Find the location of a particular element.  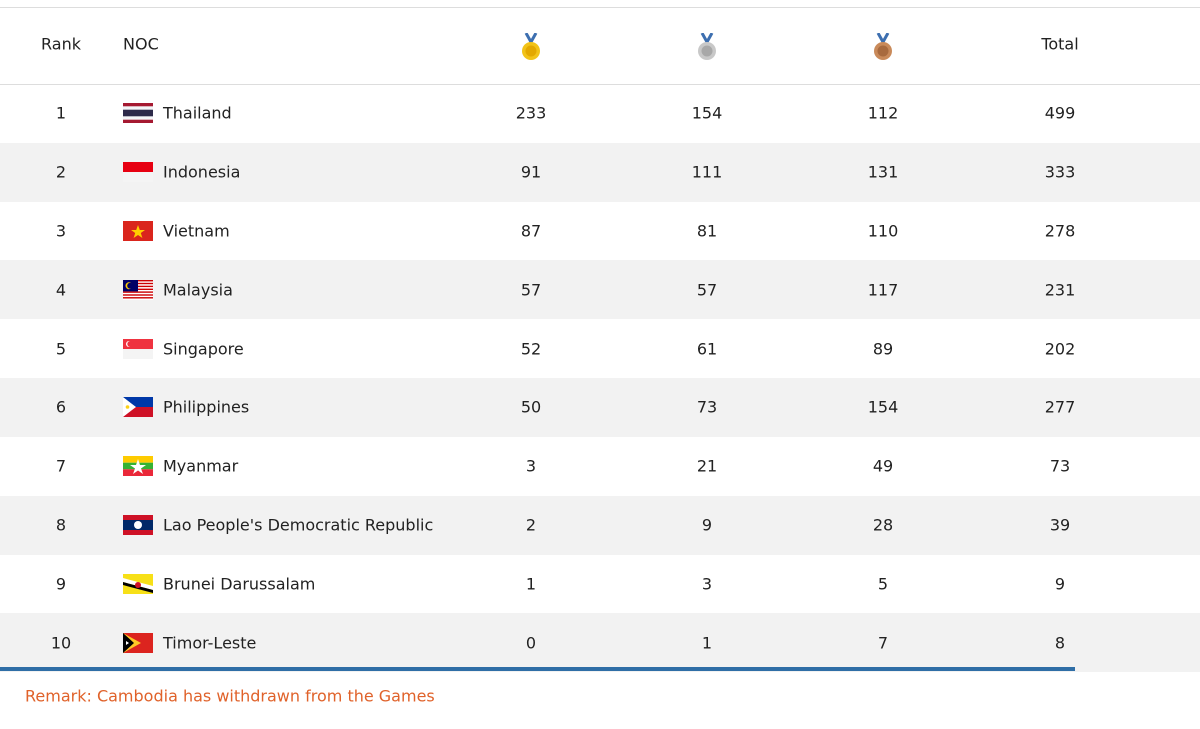

bronze: 28 is located at coordinates (883, 525).